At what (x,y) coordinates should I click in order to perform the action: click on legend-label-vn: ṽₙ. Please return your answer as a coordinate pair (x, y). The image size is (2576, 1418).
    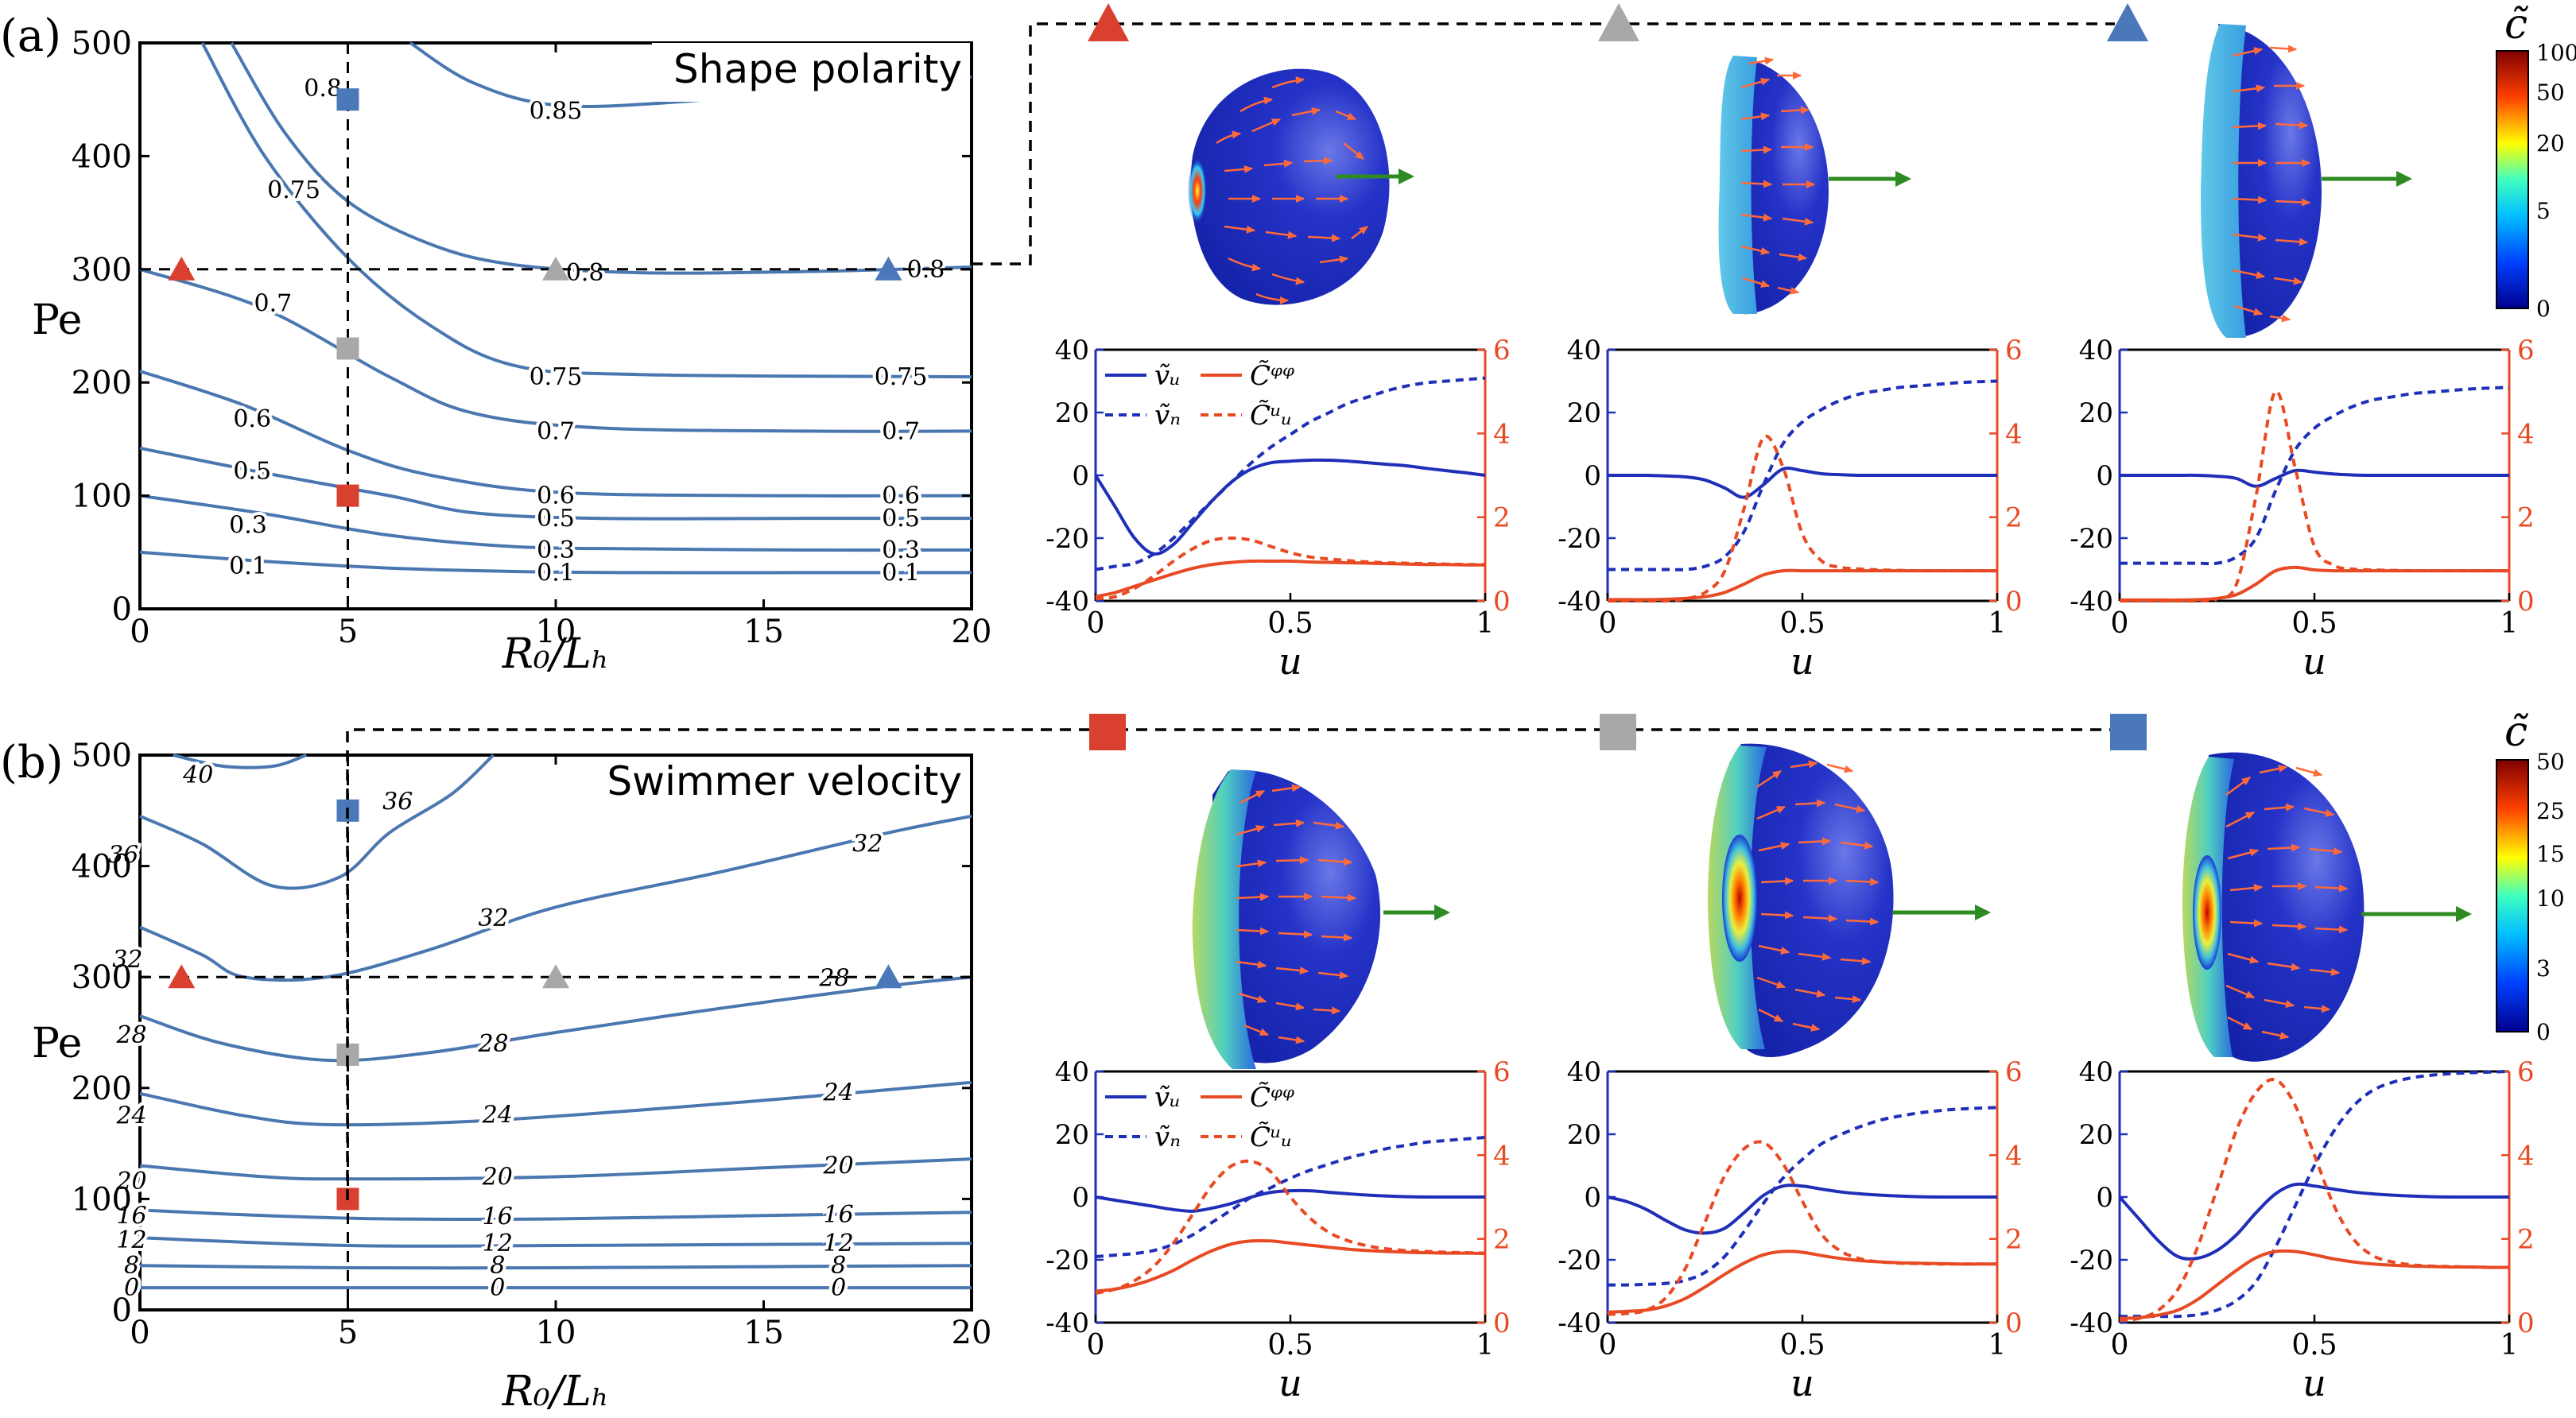
    Looking at the image, I should click on (1167, 416).